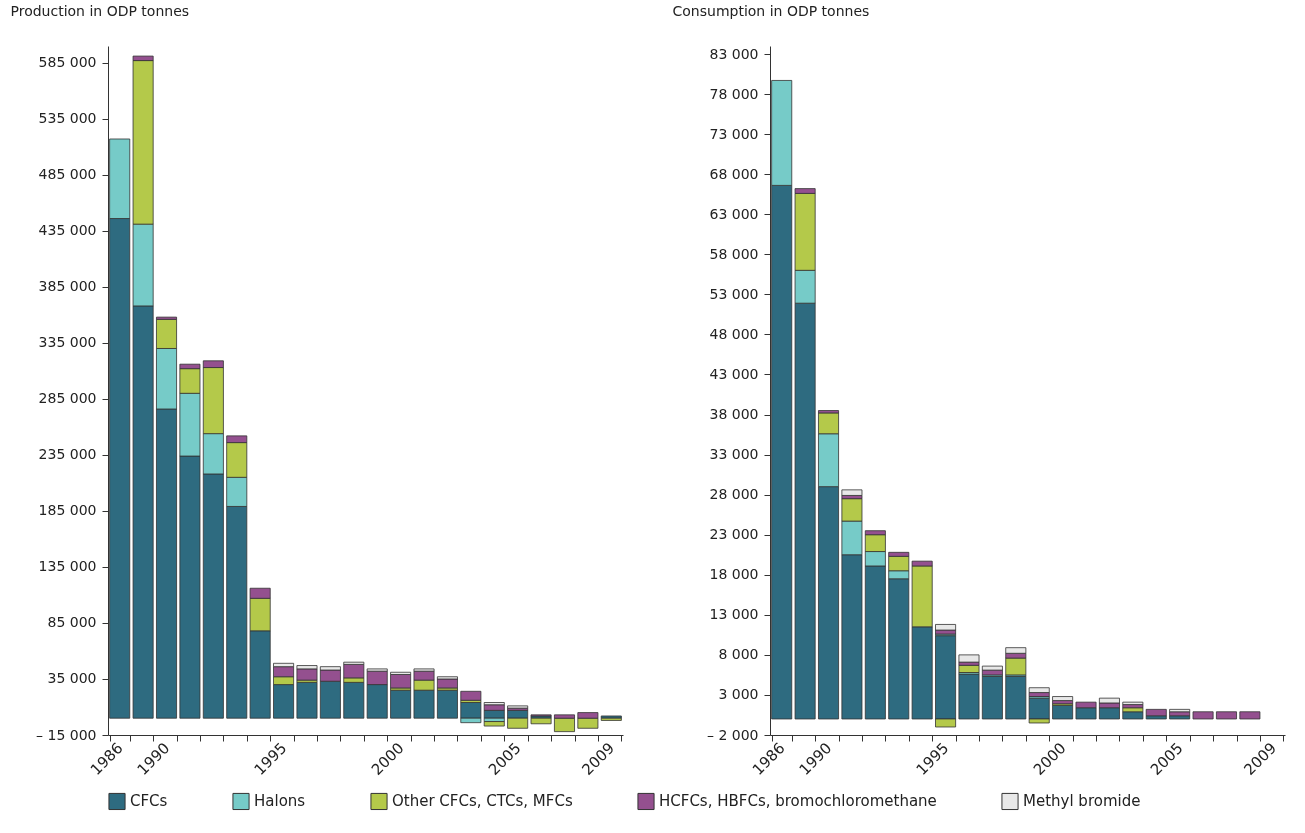 This screenshot has width=1305, height=833. What do you see at coordinates (734, 93) in the screenshot?
I see `y-tick-label: 78 000` at bounding box center [734, 93].